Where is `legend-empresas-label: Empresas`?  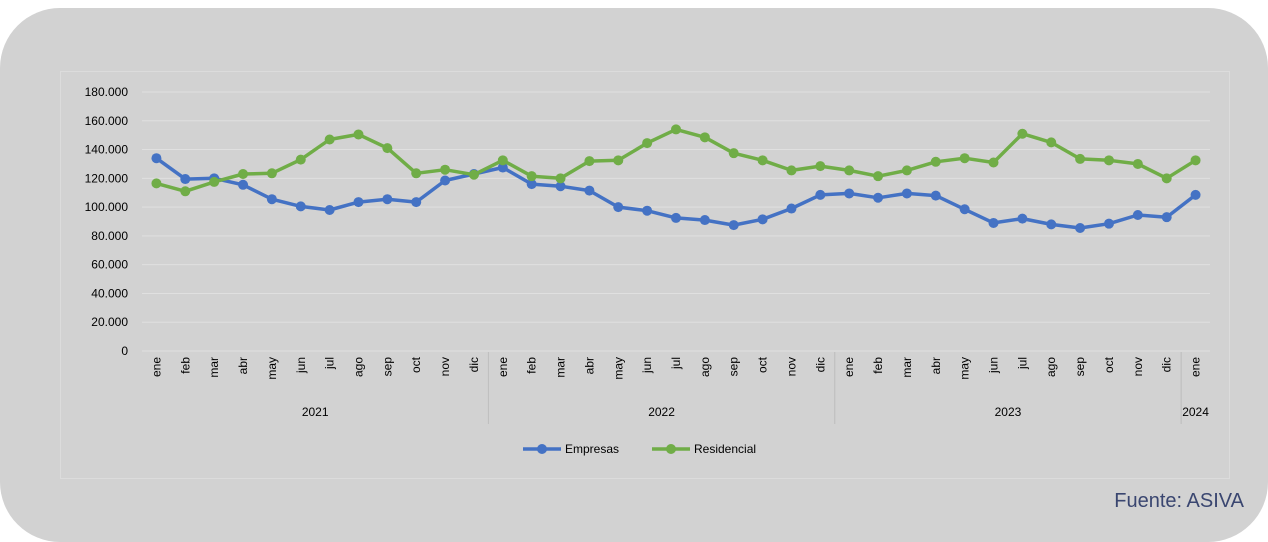
legend-empresas-label: Empresas is located at coordinates (592, 449).